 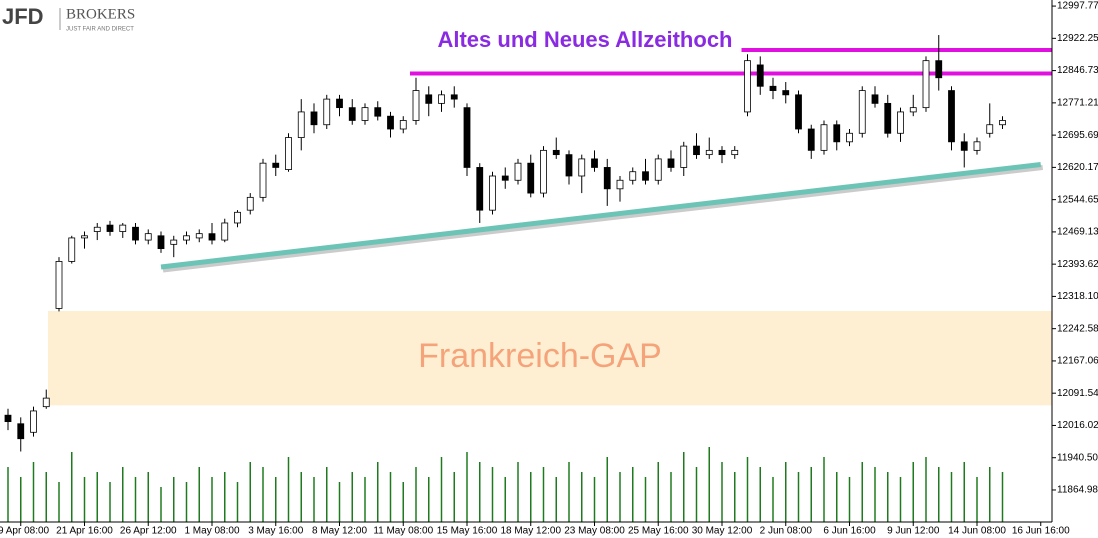 What do you see at coordinates (849, 531) in the screenshot?
I see `x-tick-label: 6 Jun 16:00` at bounding box center [849, 531].